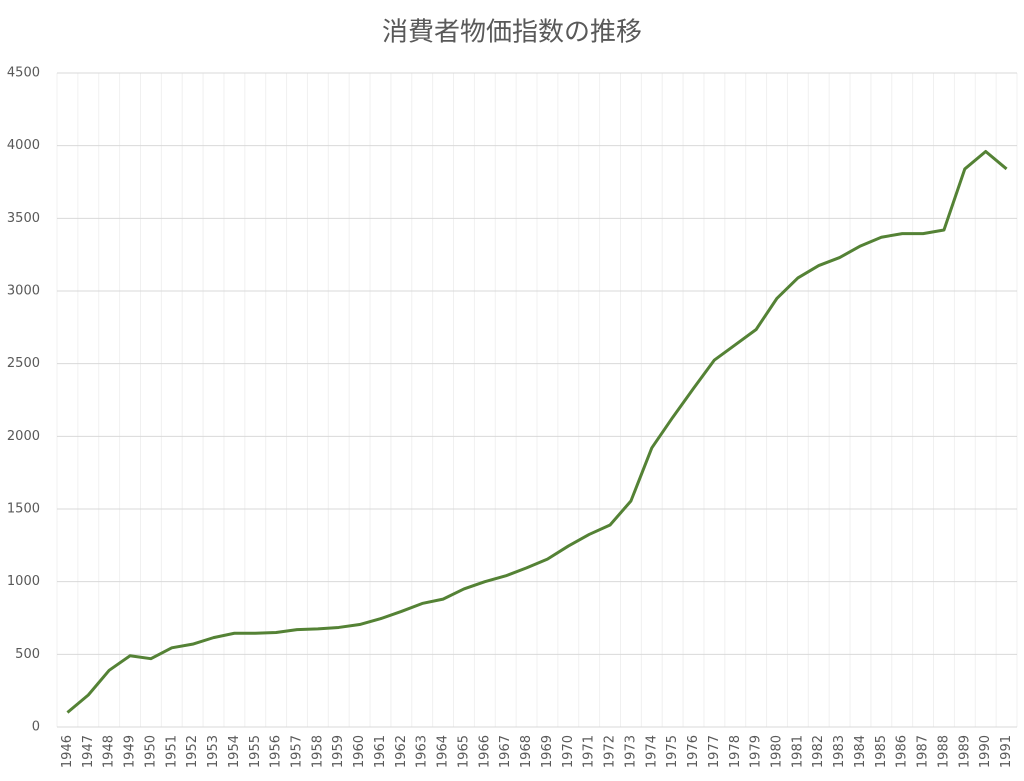 Image resolution: width=1024 pixels, height=781 pixels. Describe the element at coordinates (589, 751) in the screenshot. I see `x-tick-label: 1971` at that location.